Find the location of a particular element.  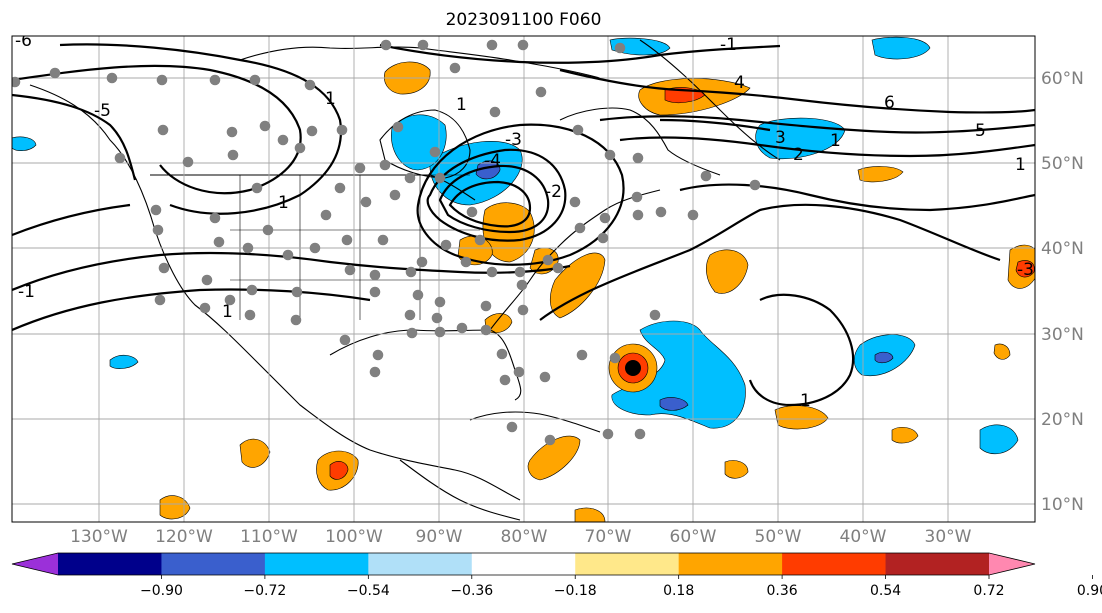

colorbar-extend-min is located at coordinates (35, 564).